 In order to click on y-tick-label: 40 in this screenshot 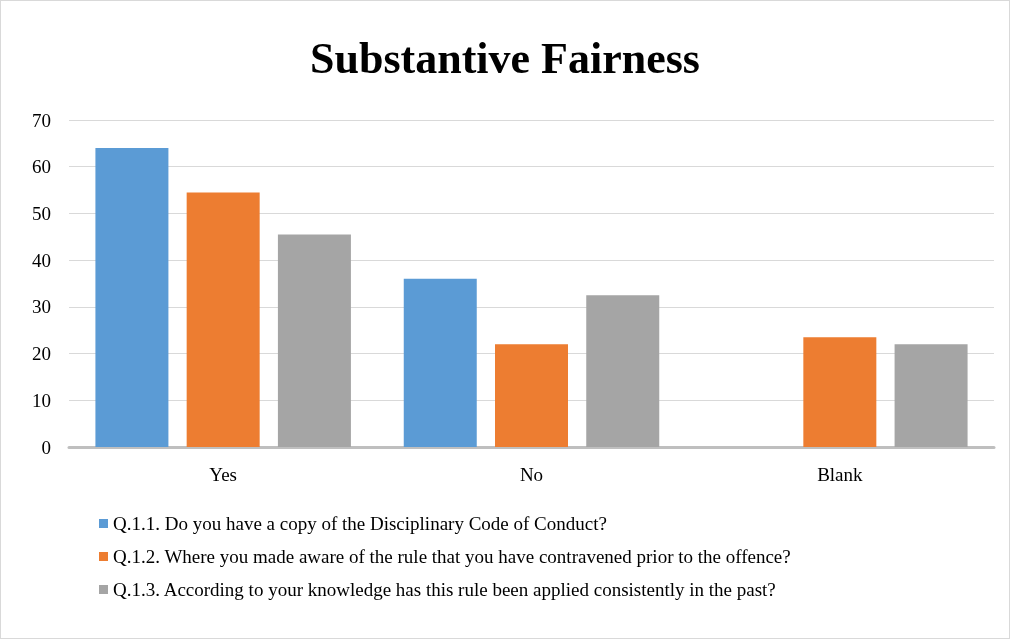, I will do `click(41, 260)`.